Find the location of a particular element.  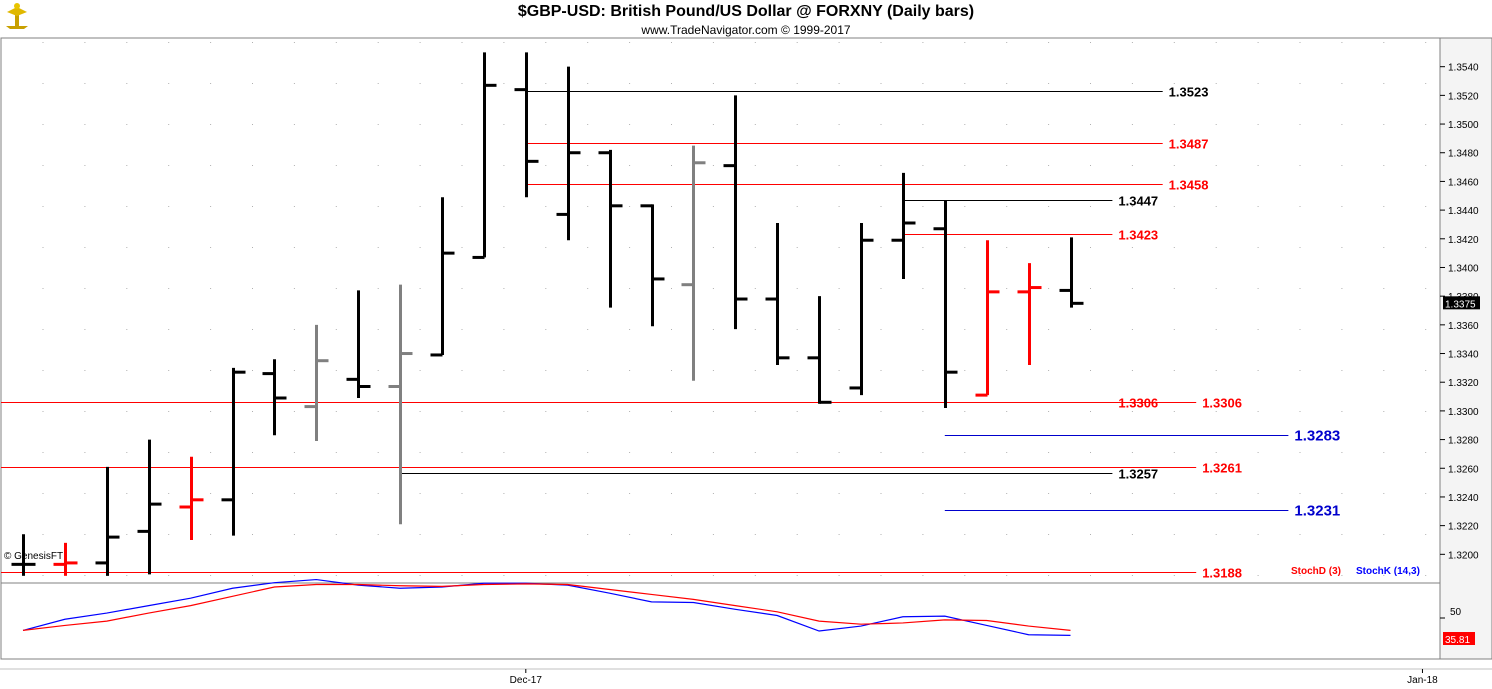

level-label: 1.3283 is located at coordinates (1317, 436).